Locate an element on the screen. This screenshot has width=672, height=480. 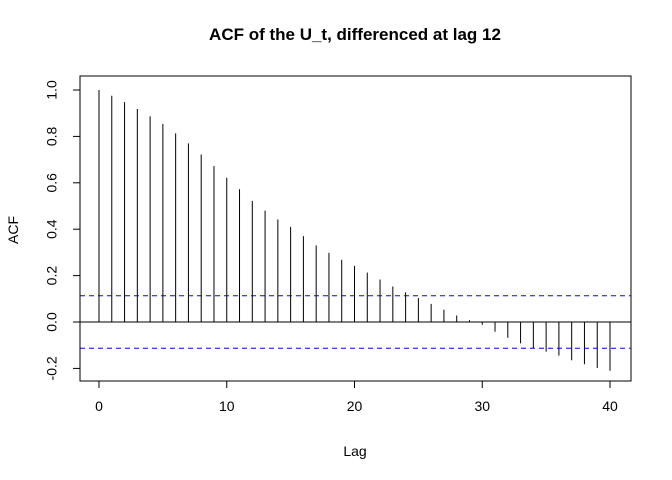
x-axis: 0 10 20 30 40 is located at coordinates (356, 397).